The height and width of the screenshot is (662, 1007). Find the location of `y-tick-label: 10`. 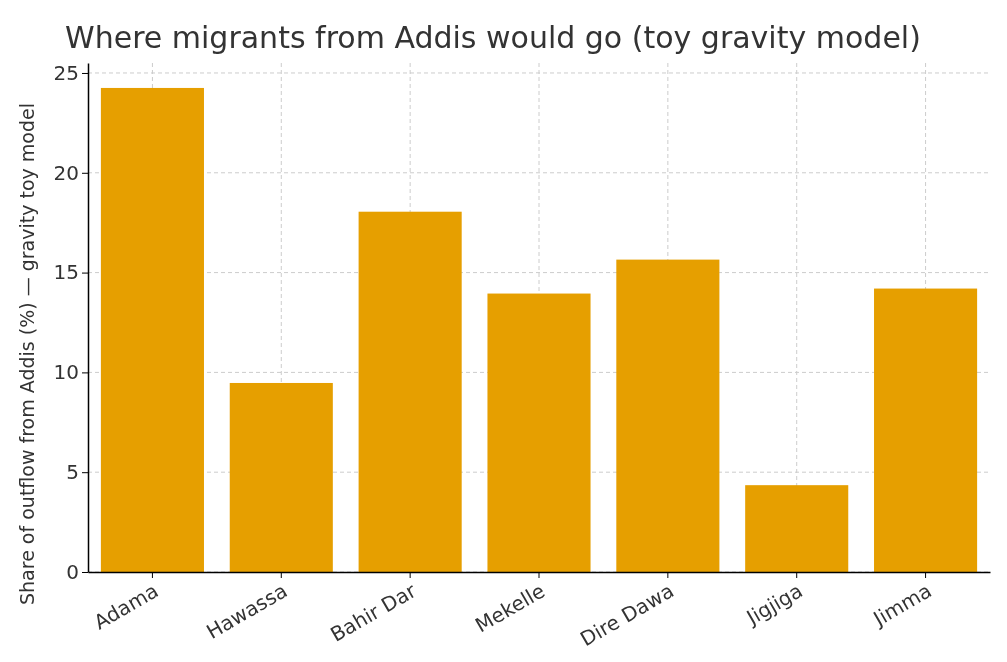

y-tick-label: 10 is located at coordinates (66, 372).